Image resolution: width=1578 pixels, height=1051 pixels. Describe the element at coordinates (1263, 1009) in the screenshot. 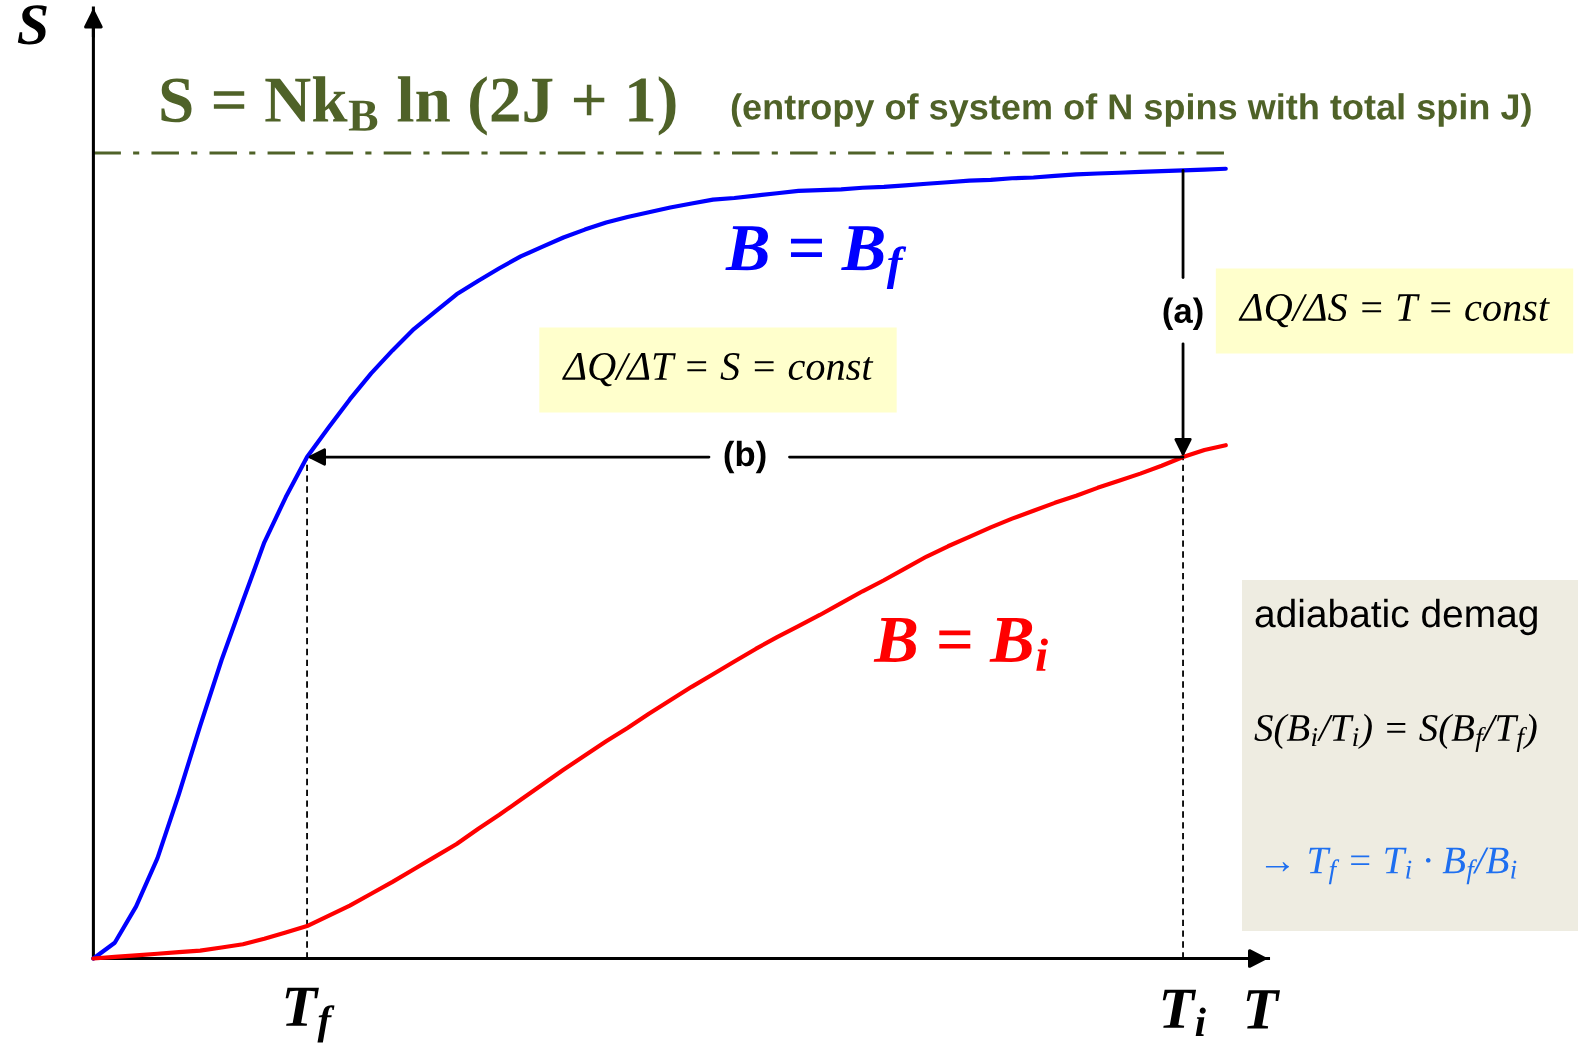

I see `x-axis-title: T` at that location.